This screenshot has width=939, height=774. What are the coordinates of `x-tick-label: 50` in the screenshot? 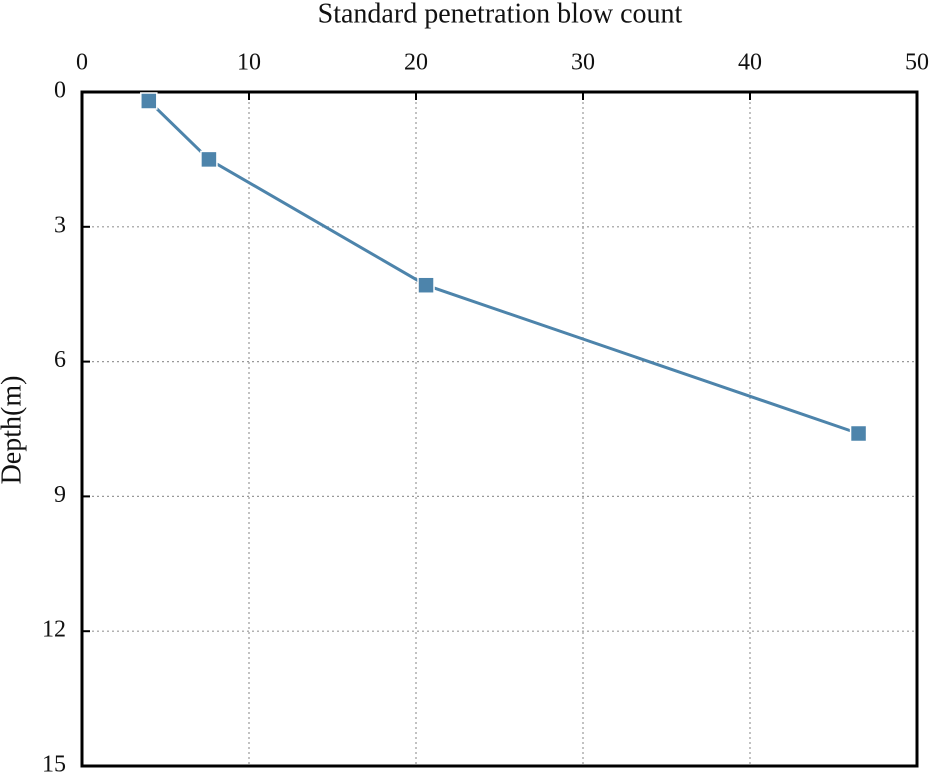 It's located at (917, 63).